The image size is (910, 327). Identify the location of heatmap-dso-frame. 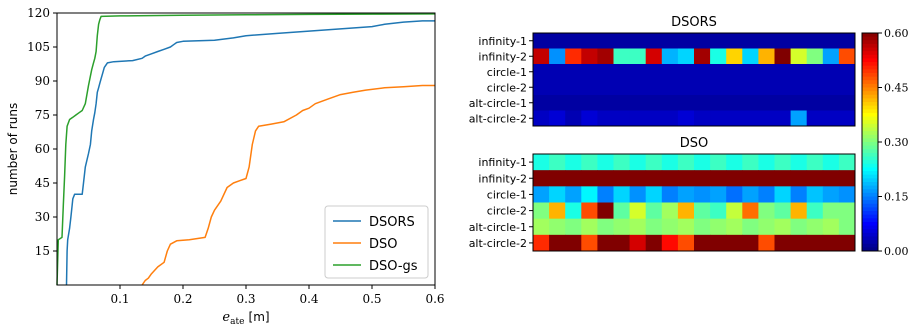
(694, 202).